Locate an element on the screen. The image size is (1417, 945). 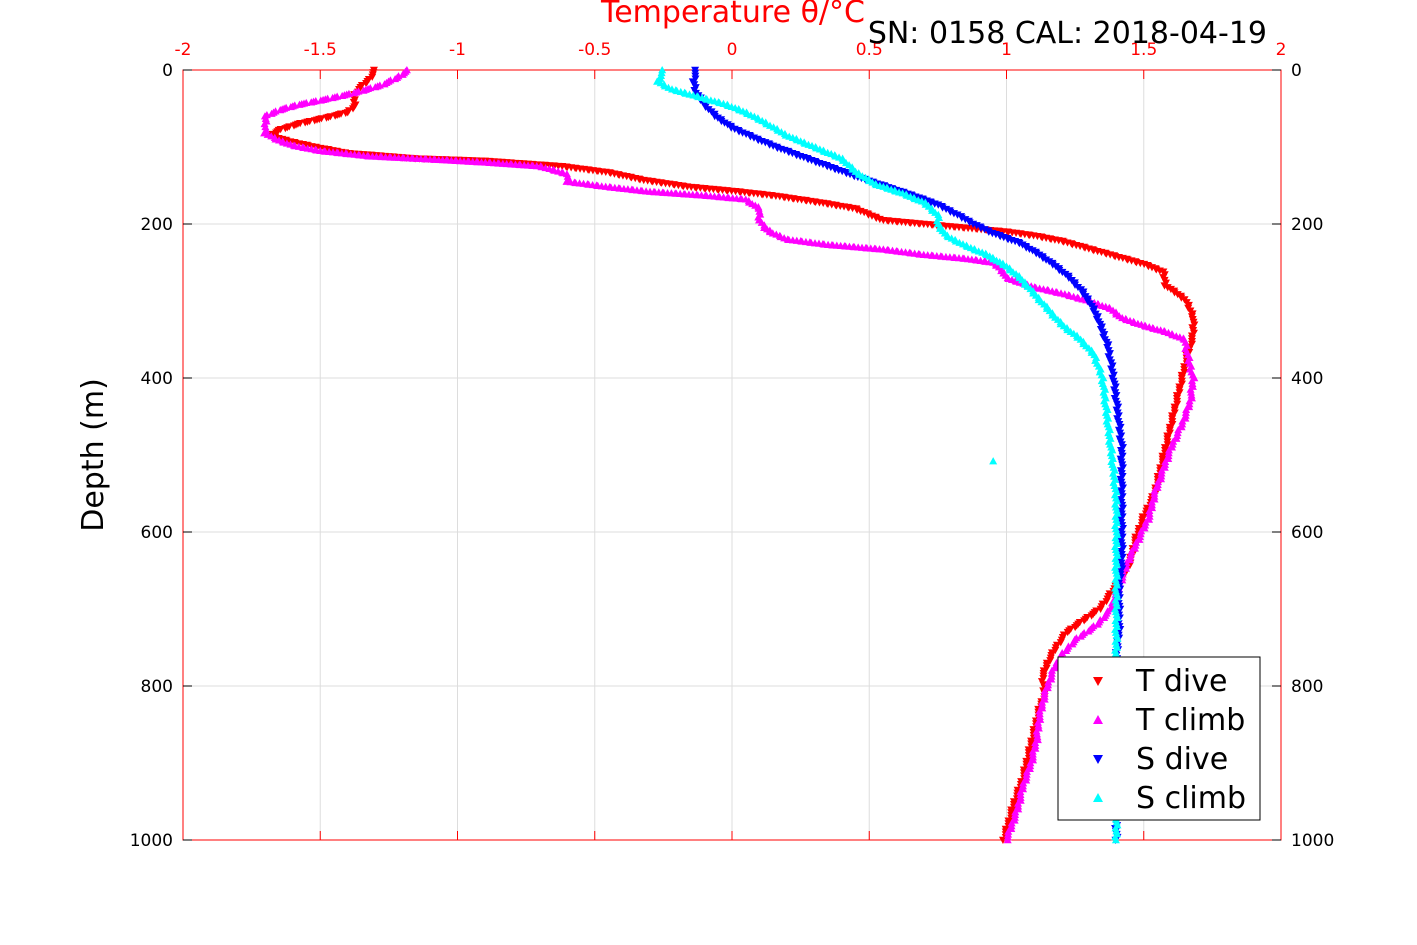
legend-label: T dive is located at coordinates (1181, 681).